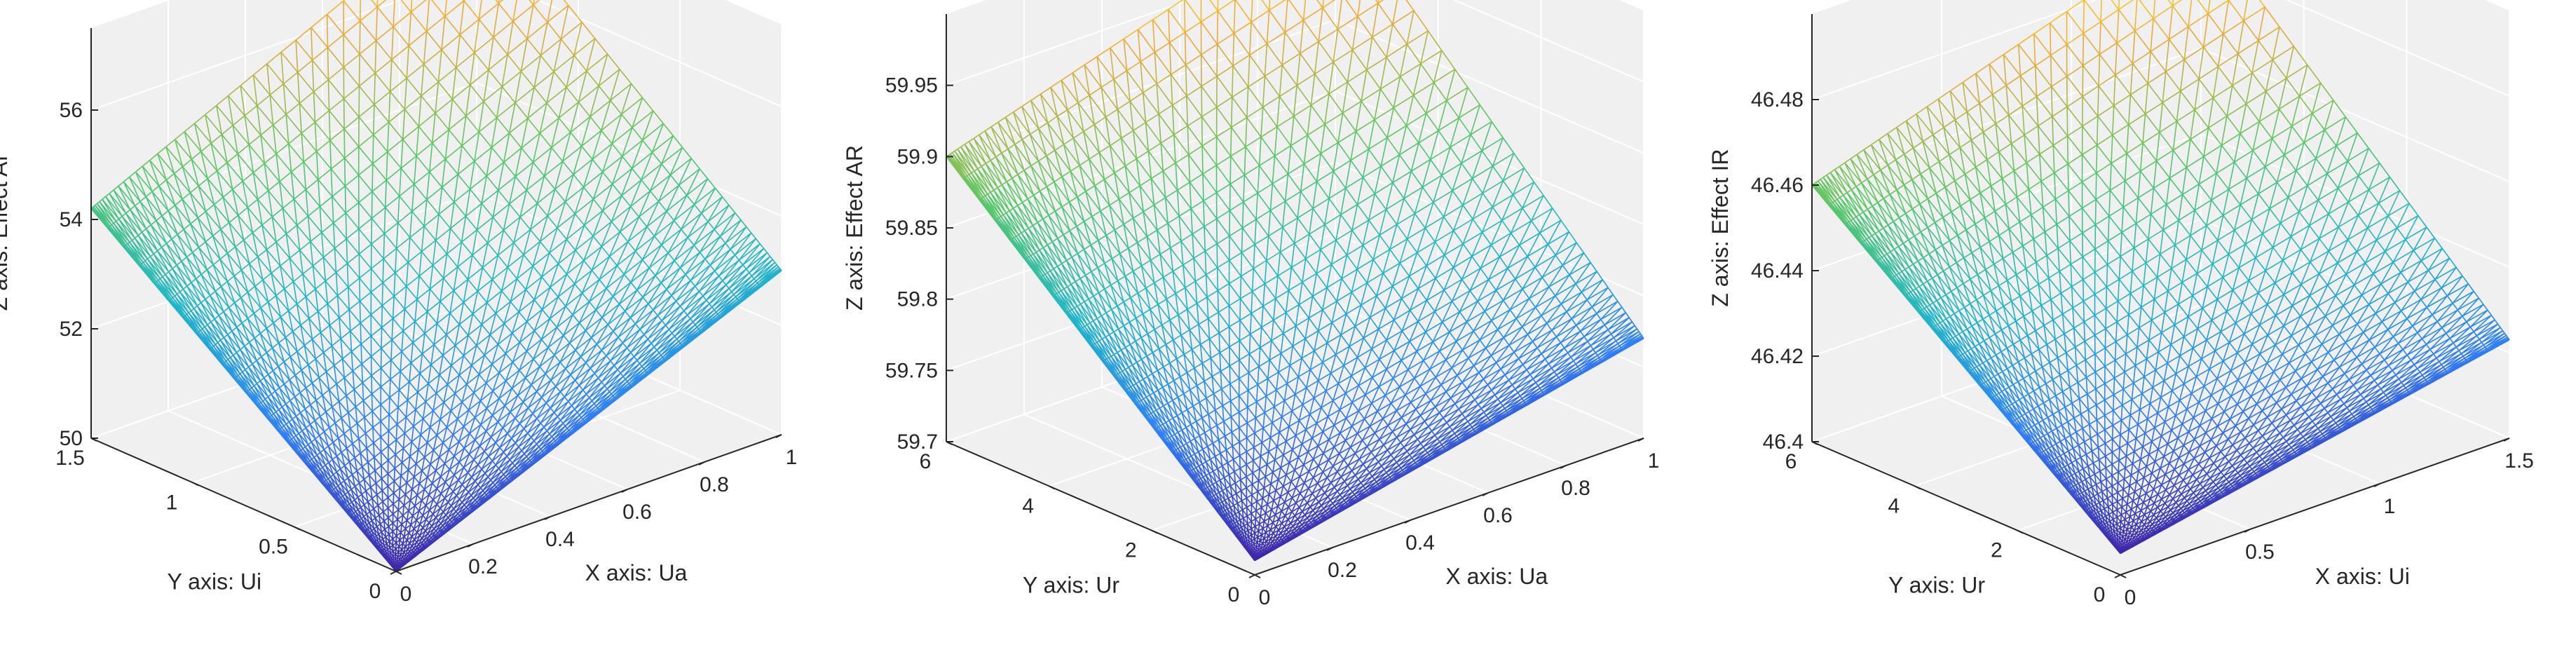  Describe the element at coordinates (215, 582) in the screenshot. I see `y-axis-label: Y axis: Ui` at that location.